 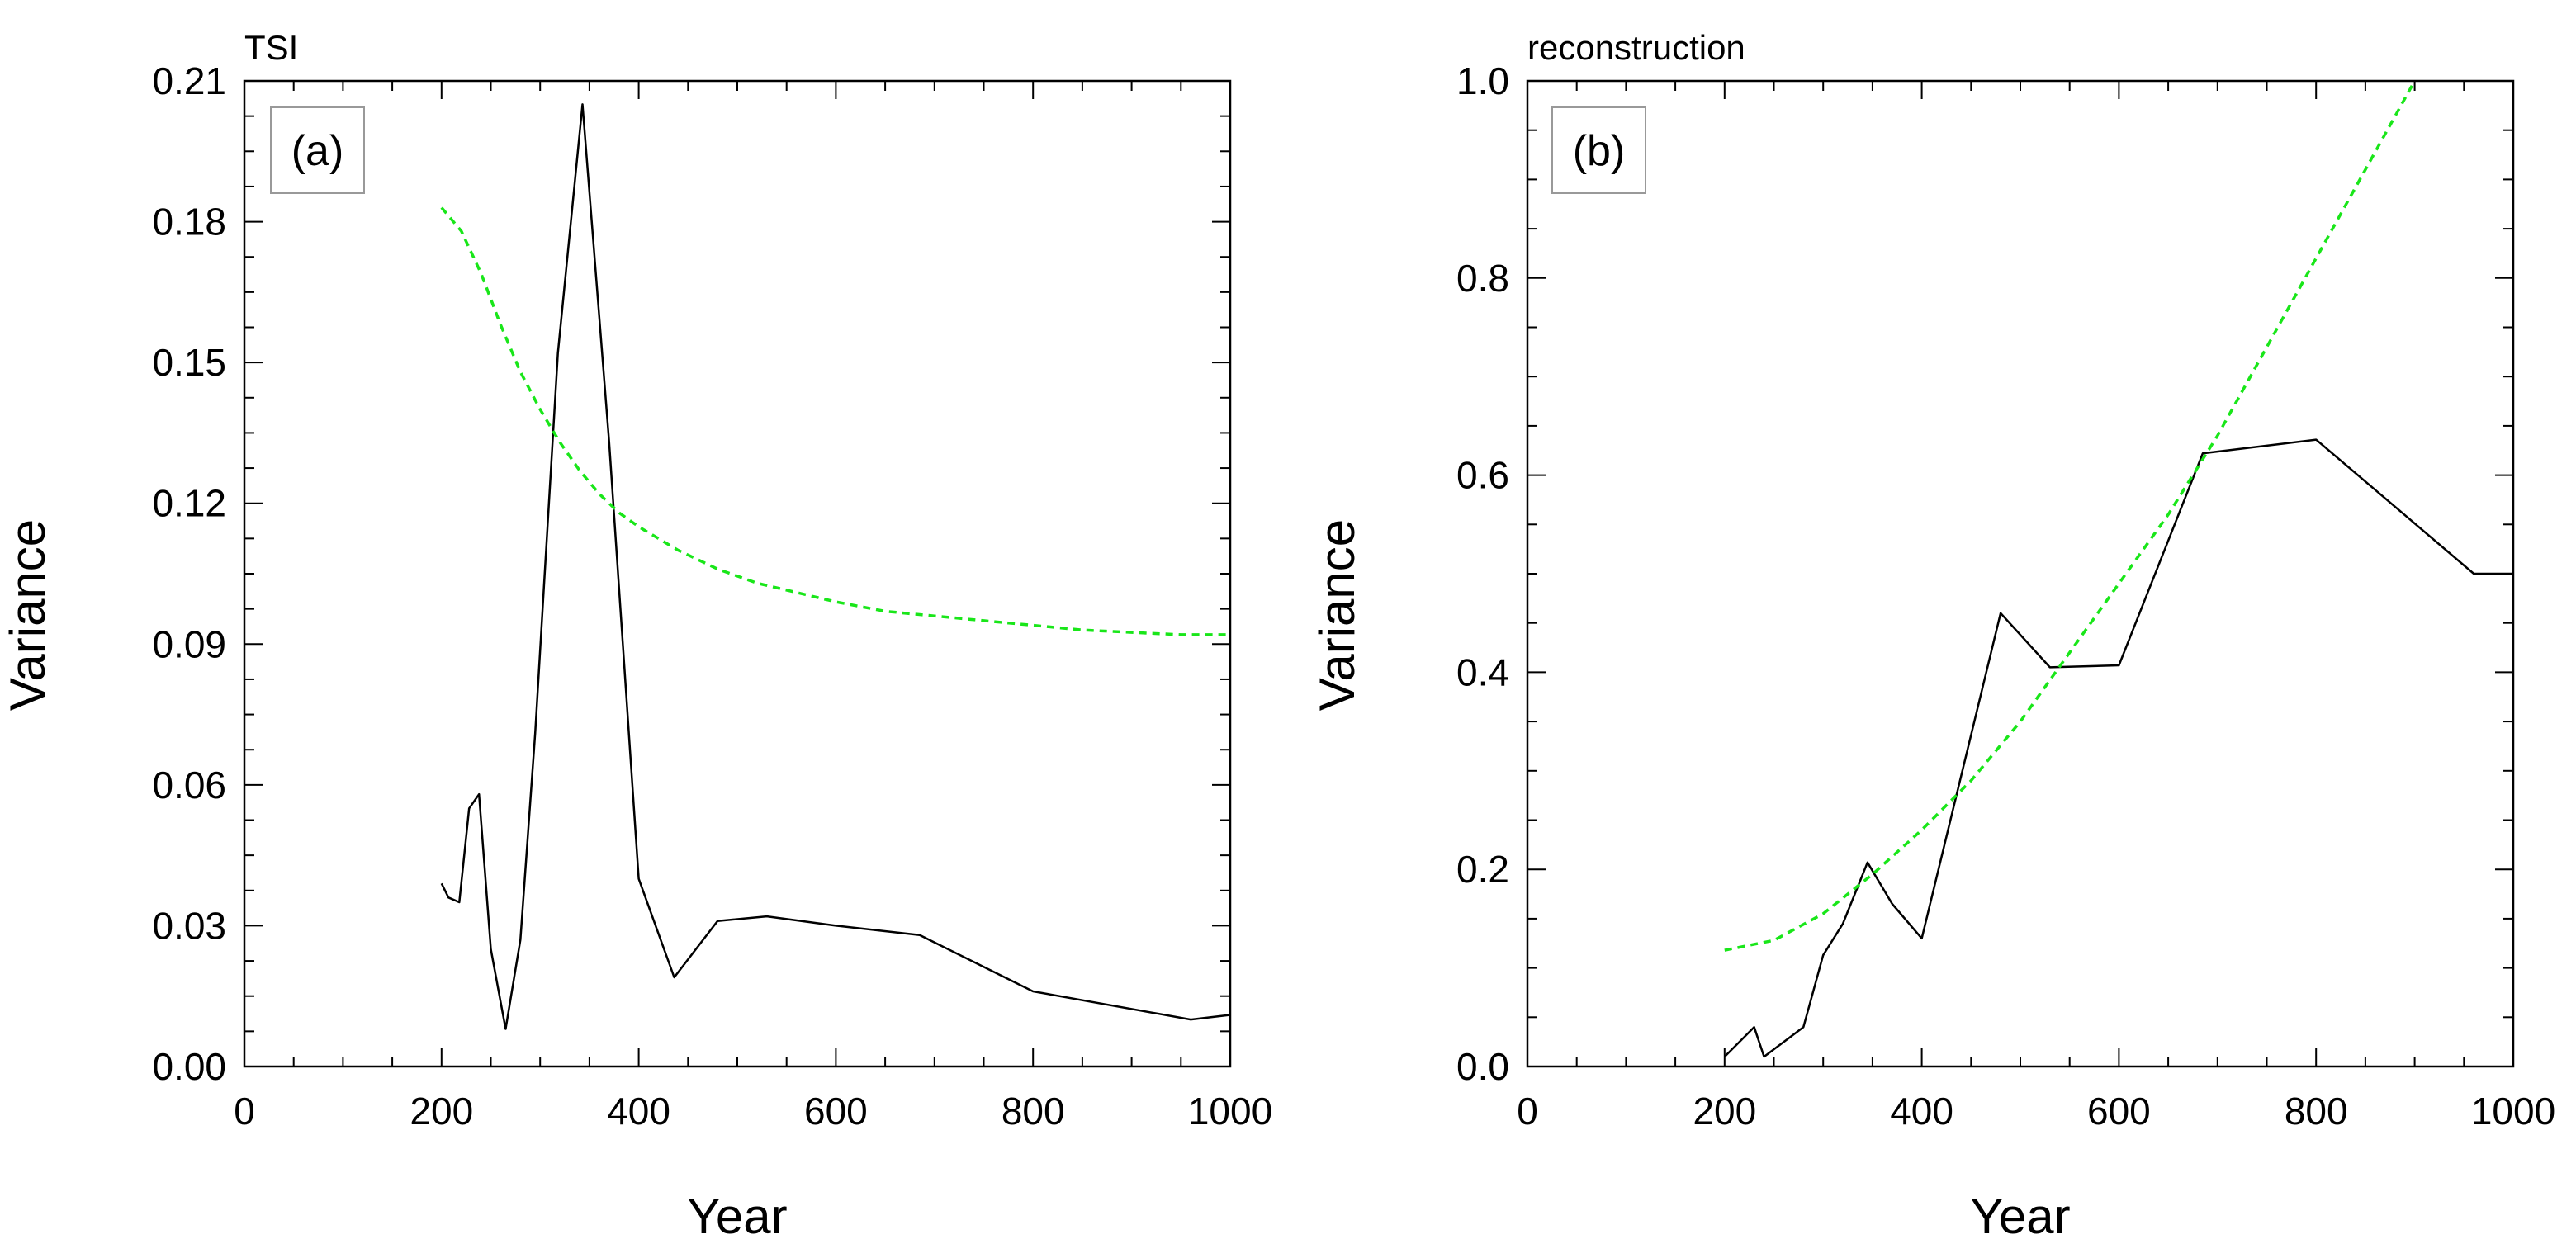 What do you see at coordinates (189, 362) in the screenshot?
I see `y-tick-label: 0.15` at bounding box center [189, 362].